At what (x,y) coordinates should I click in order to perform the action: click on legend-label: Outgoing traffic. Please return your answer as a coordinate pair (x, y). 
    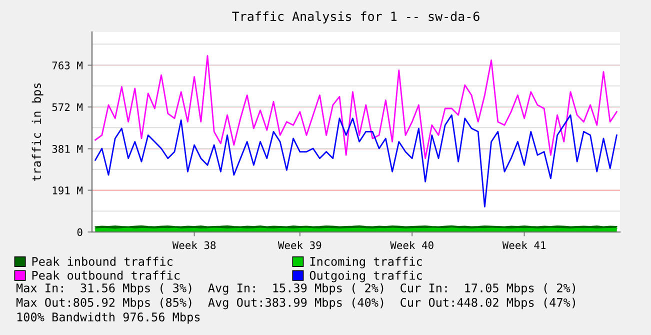
    Looking at the image, I should click on (366, 276).